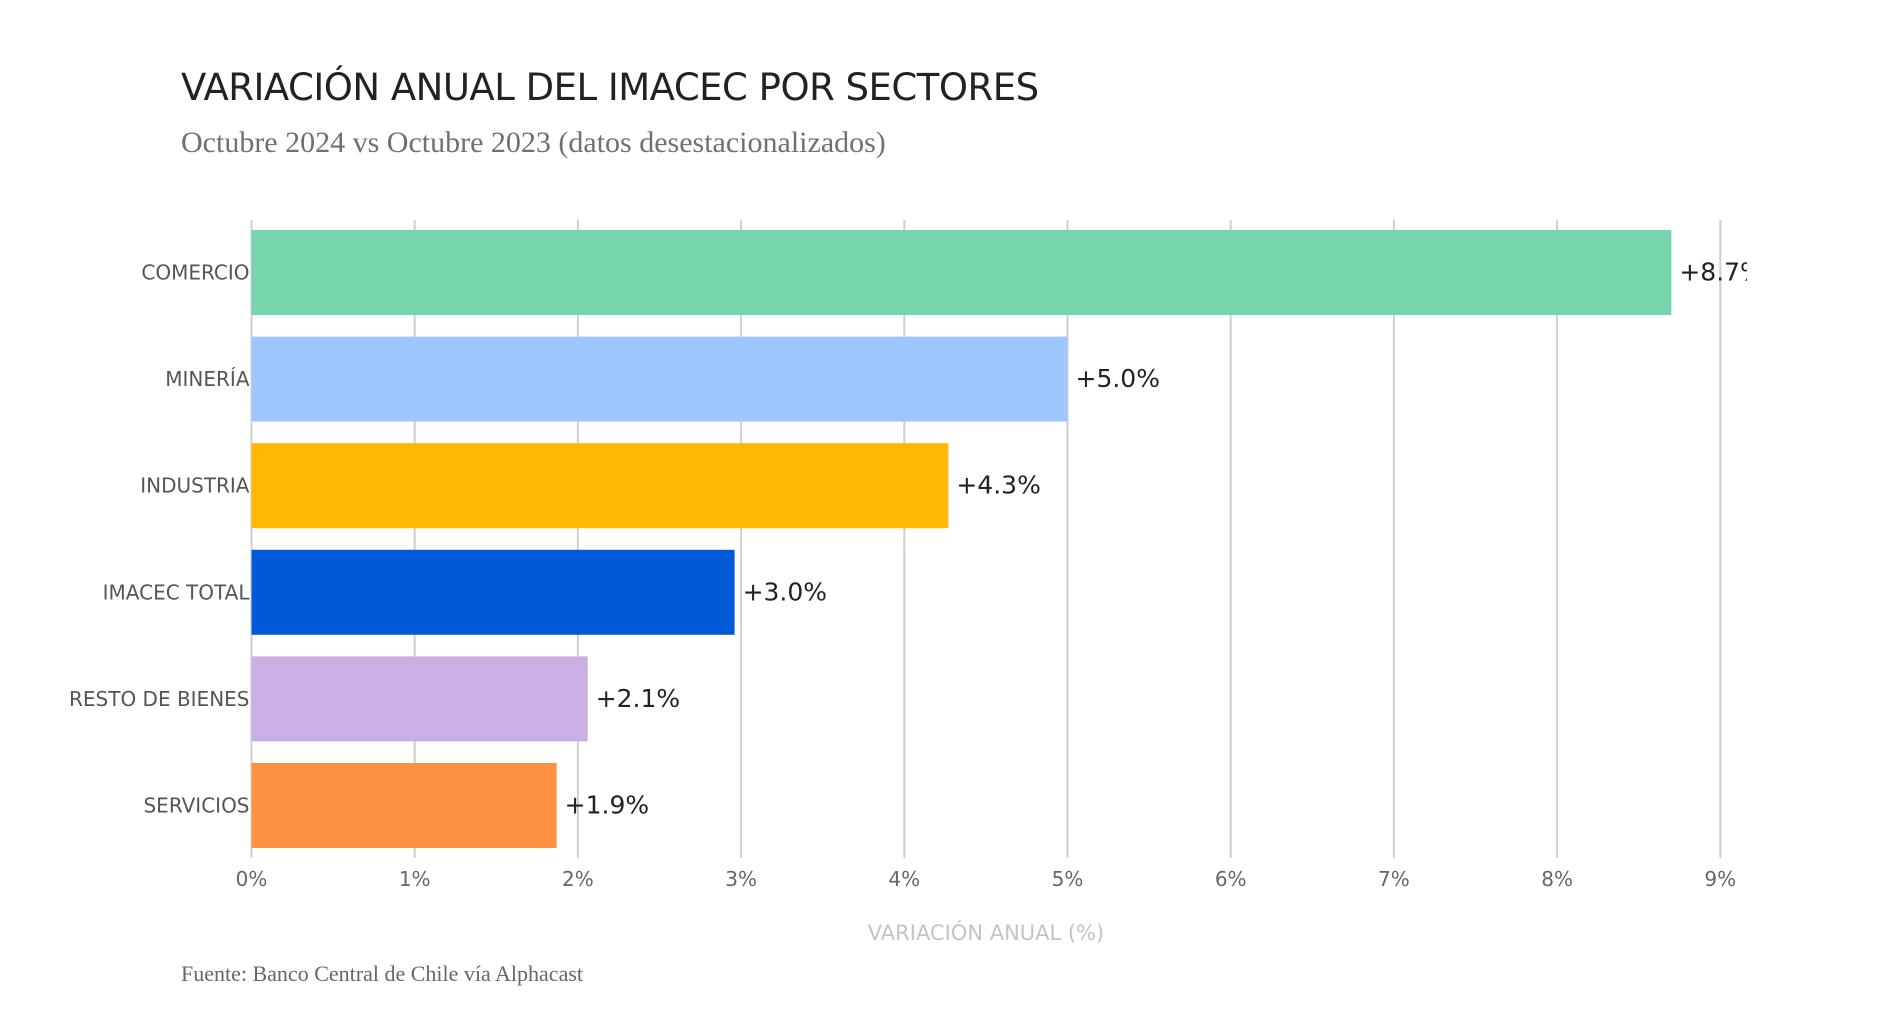  Describe the element at coordinates (207, 379) in the screenshot. I see `category-label: MINERÍA` at that location.